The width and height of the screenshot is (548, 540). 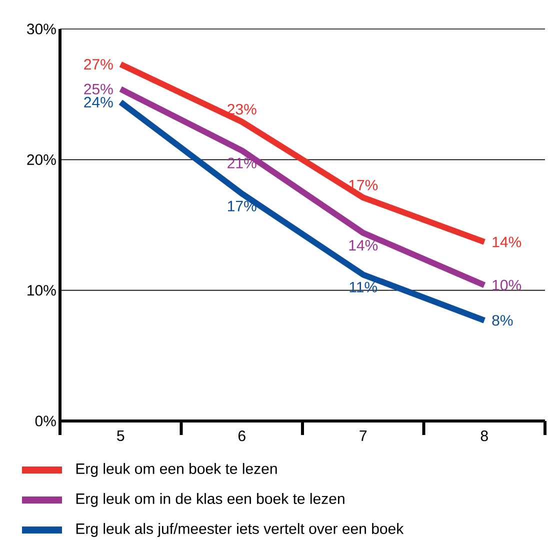 I want to click on data-label: 25%, so click(x=98, y=89).